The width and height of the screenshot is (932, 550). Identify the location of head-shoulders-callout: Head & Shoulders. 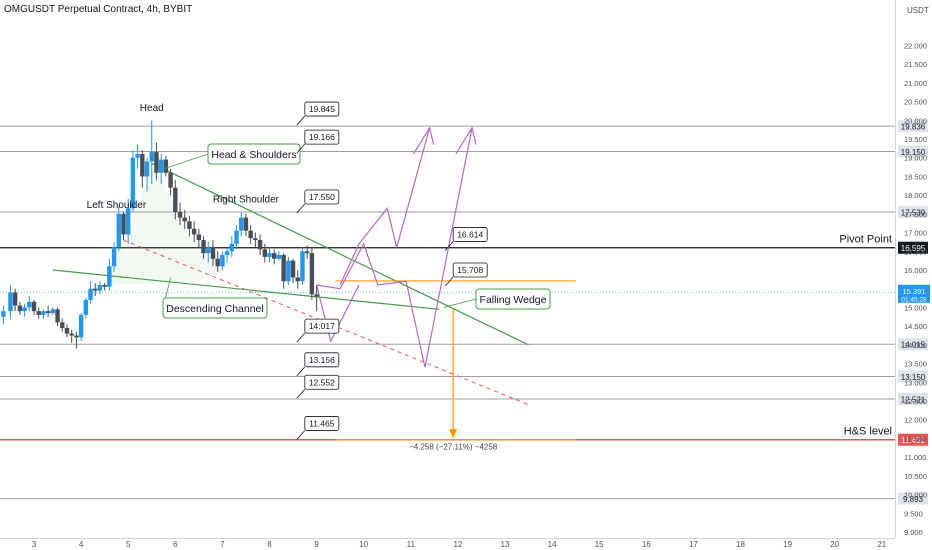
(232, 156).